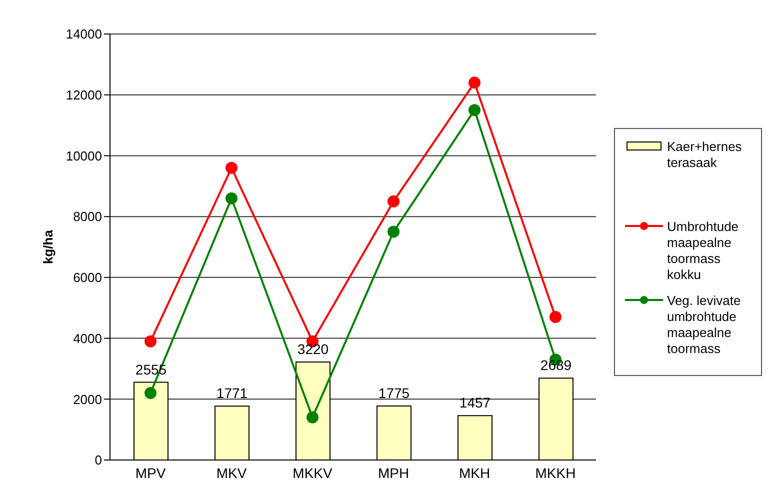 This screenshot has width=776, height=503. What do you see at coordinates (87, 278) in the screenshot?
I see `y-tick-label: 6000` at bounding box center [87, 278].